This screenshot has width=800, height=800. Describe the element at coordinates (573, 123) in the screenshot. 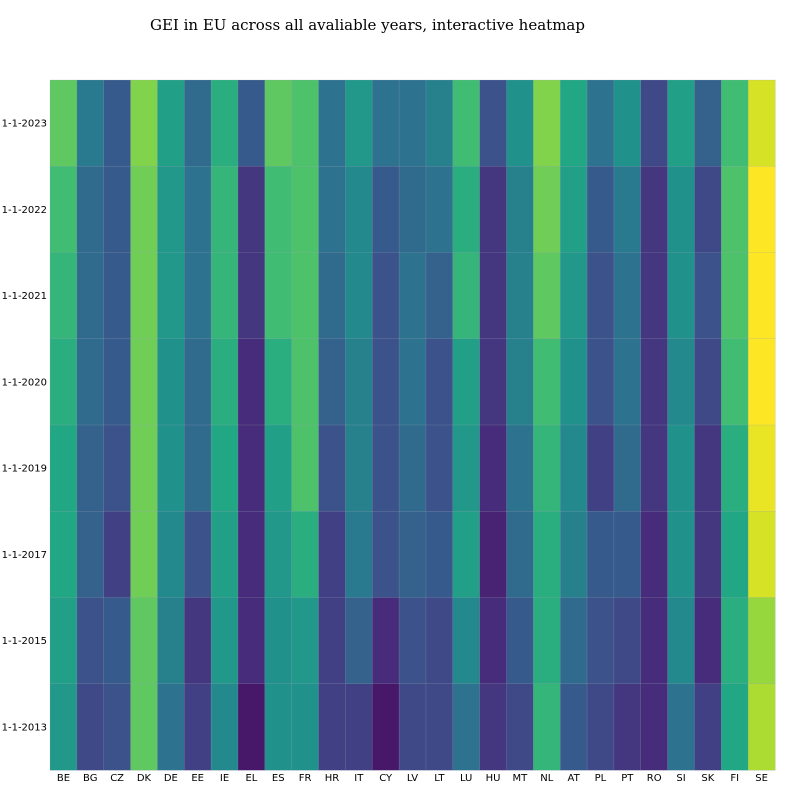

I see `heatmap-cell-AT-1-1-2023` at that location.